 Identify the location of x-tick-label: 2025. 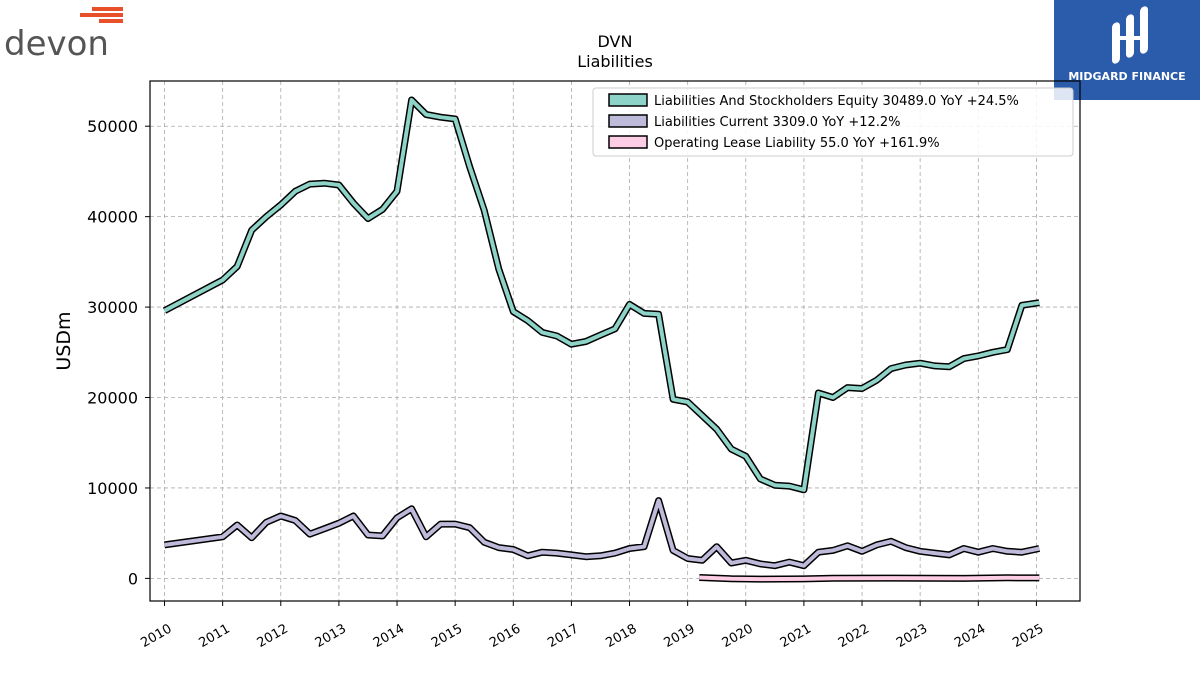
(1028, 636).